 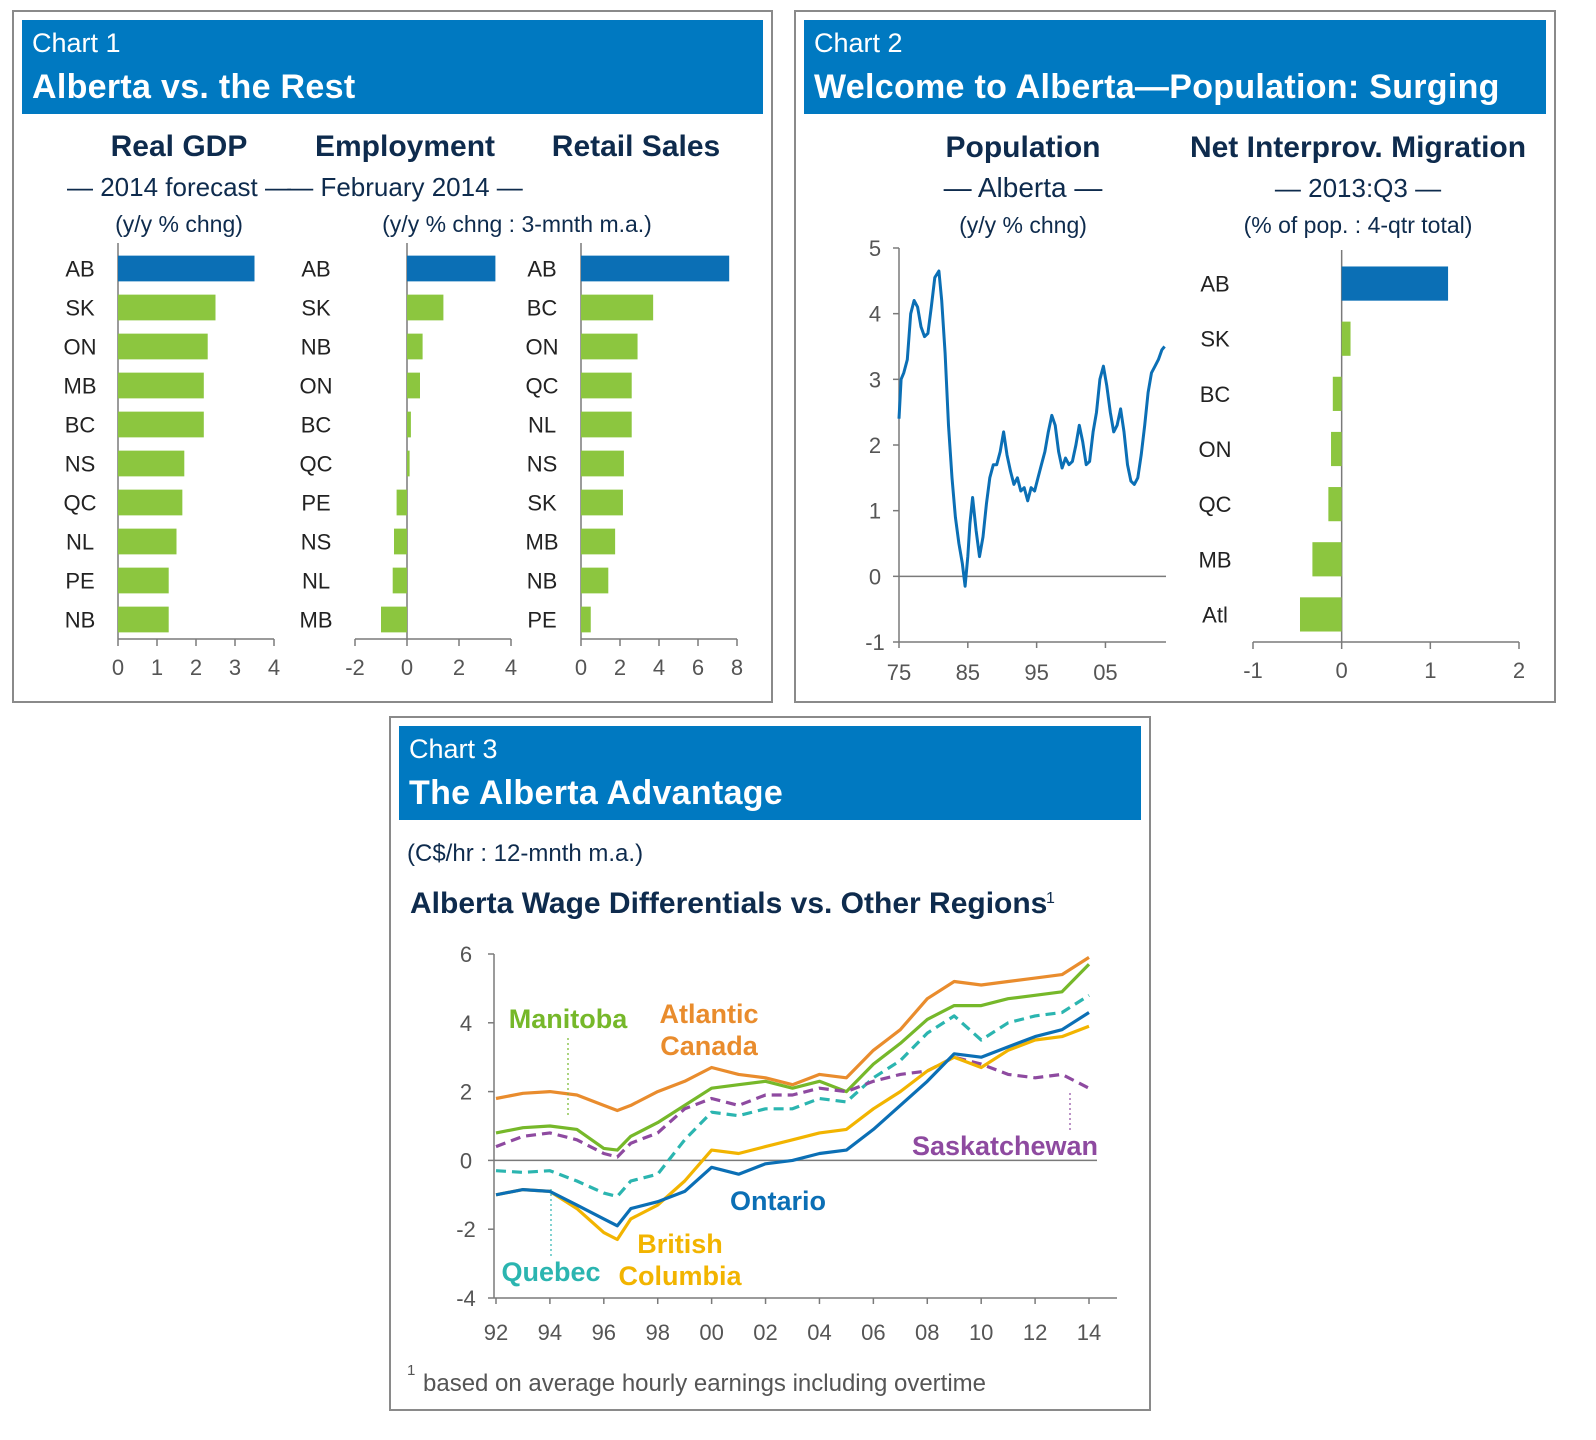 I want to click on chart3-xtick-label: 96, so click(x=604, y=1332).